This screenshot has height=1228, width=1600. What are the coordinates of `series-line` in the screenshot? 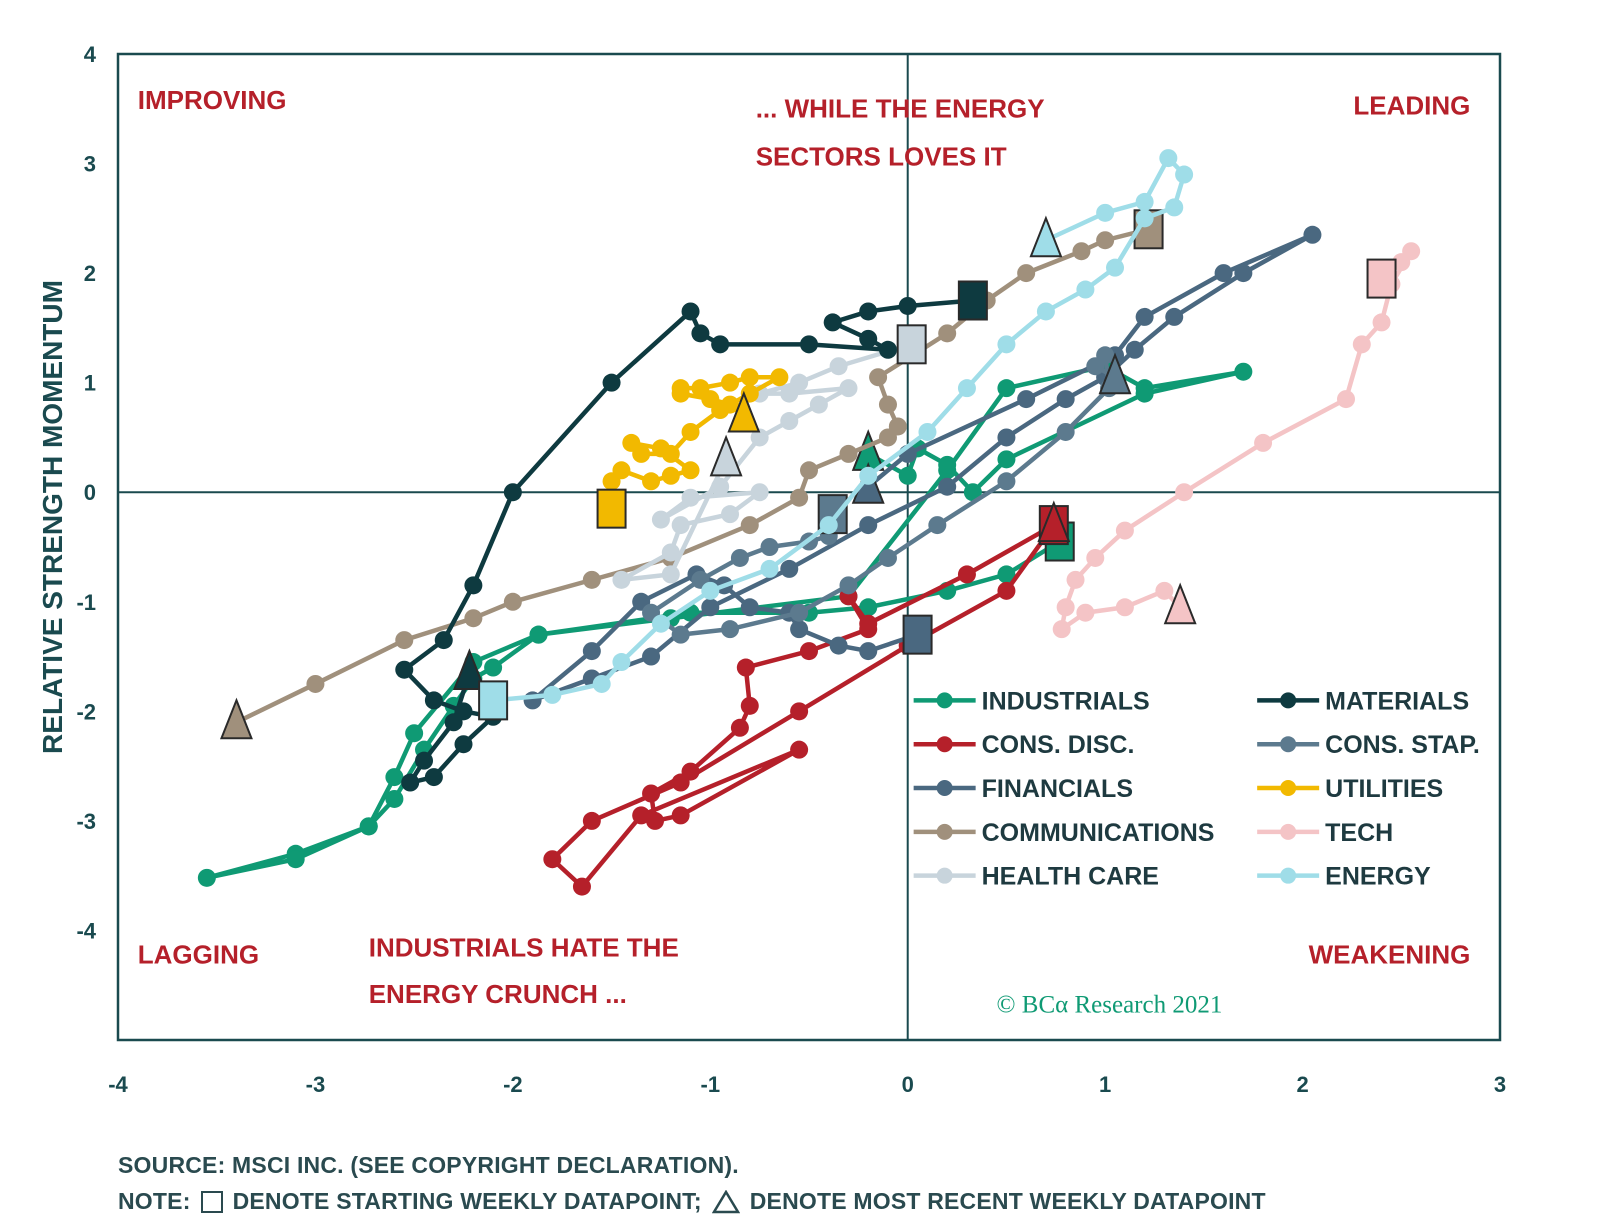 It's located at (1236, 440).